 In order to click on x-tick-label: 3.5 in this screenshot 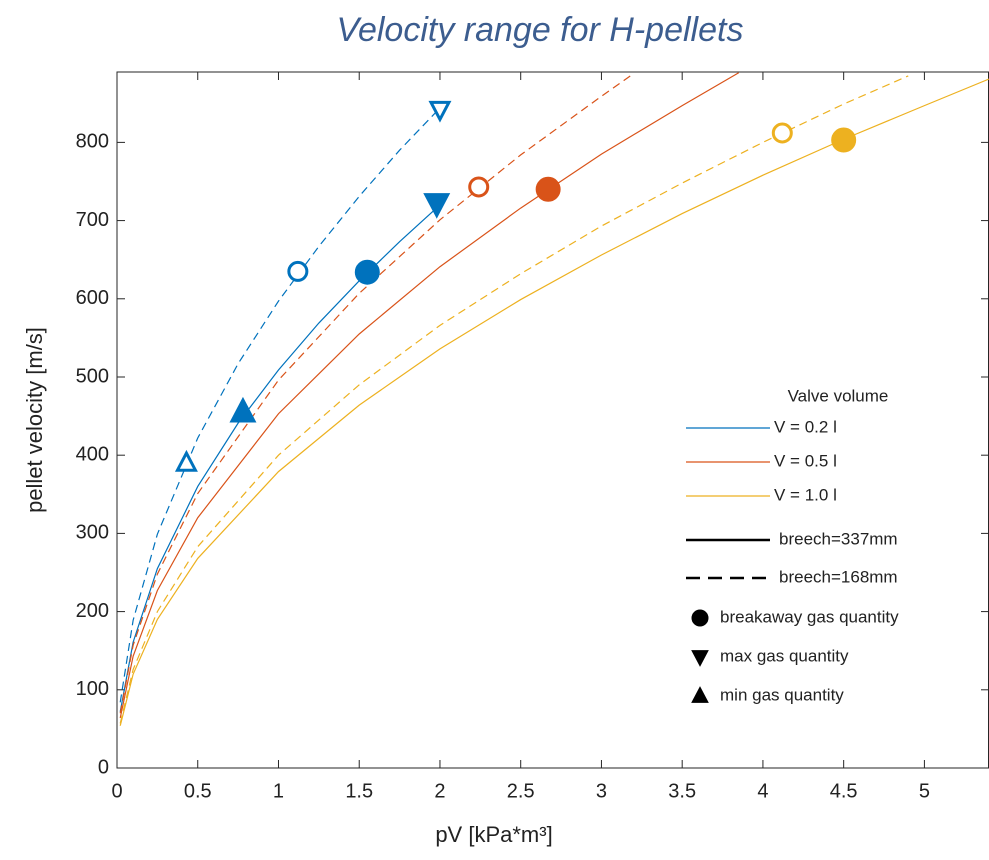, I will do `click(682, 791)`.